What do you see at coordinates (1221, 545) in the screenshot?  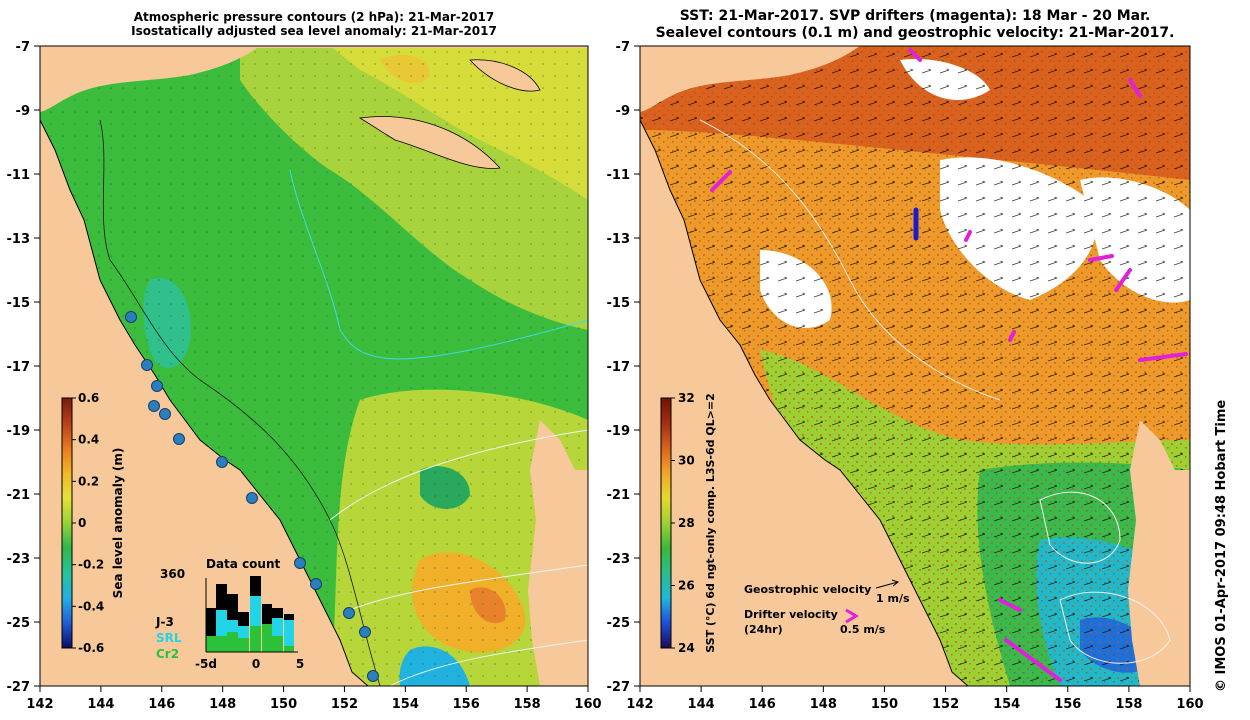 I see `imos-credit: © IMOS 01-Apr-2017 09:48 Hobart Time` at bounding box center [1221, 545].